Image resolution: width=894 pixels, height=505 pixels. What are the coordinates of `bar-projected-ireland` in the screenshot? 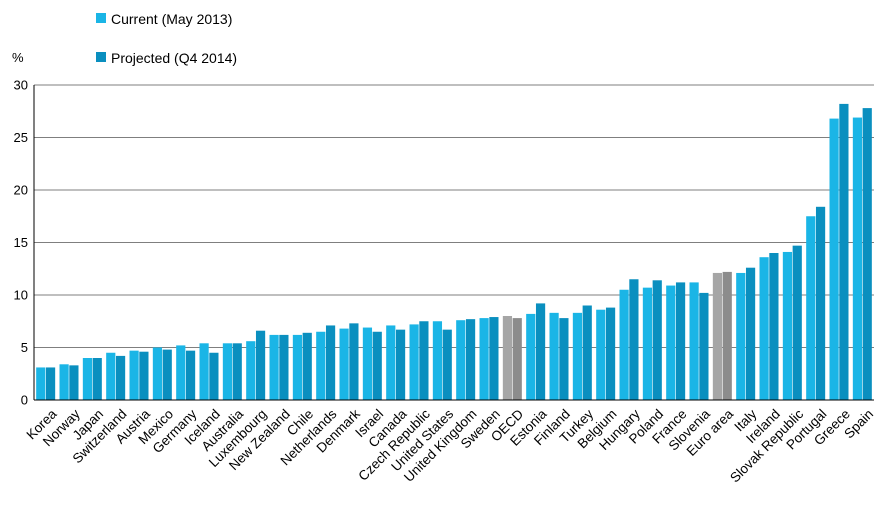 It's located at (774, 326).